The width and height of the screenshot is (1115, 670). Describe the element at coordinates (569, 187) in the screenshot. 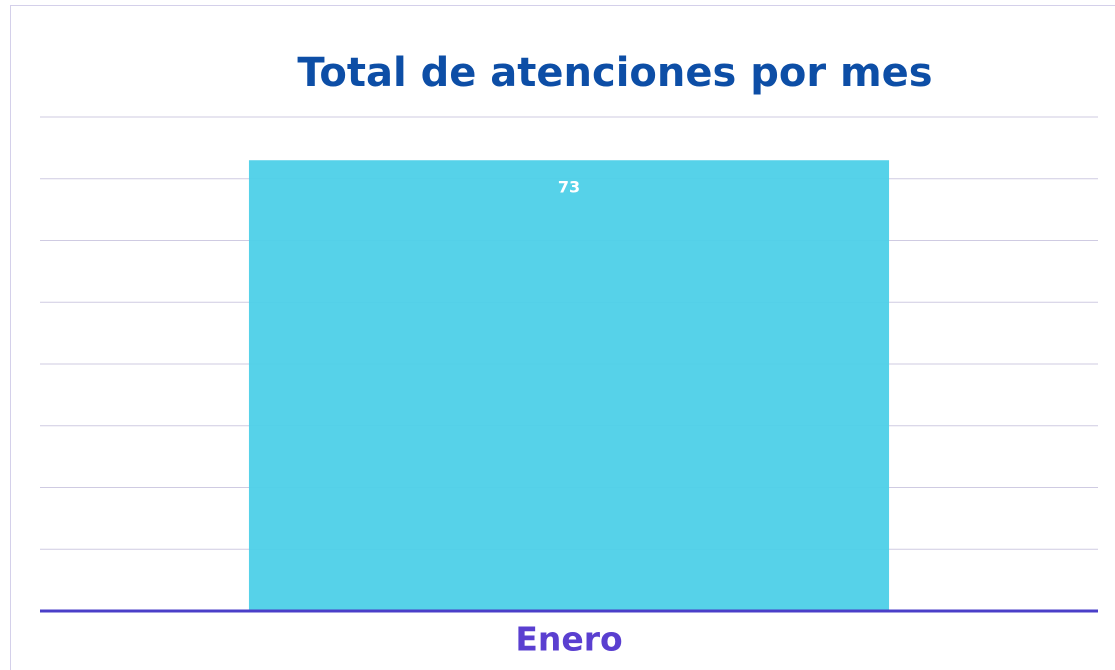

I see `value-label: 73` at that location.